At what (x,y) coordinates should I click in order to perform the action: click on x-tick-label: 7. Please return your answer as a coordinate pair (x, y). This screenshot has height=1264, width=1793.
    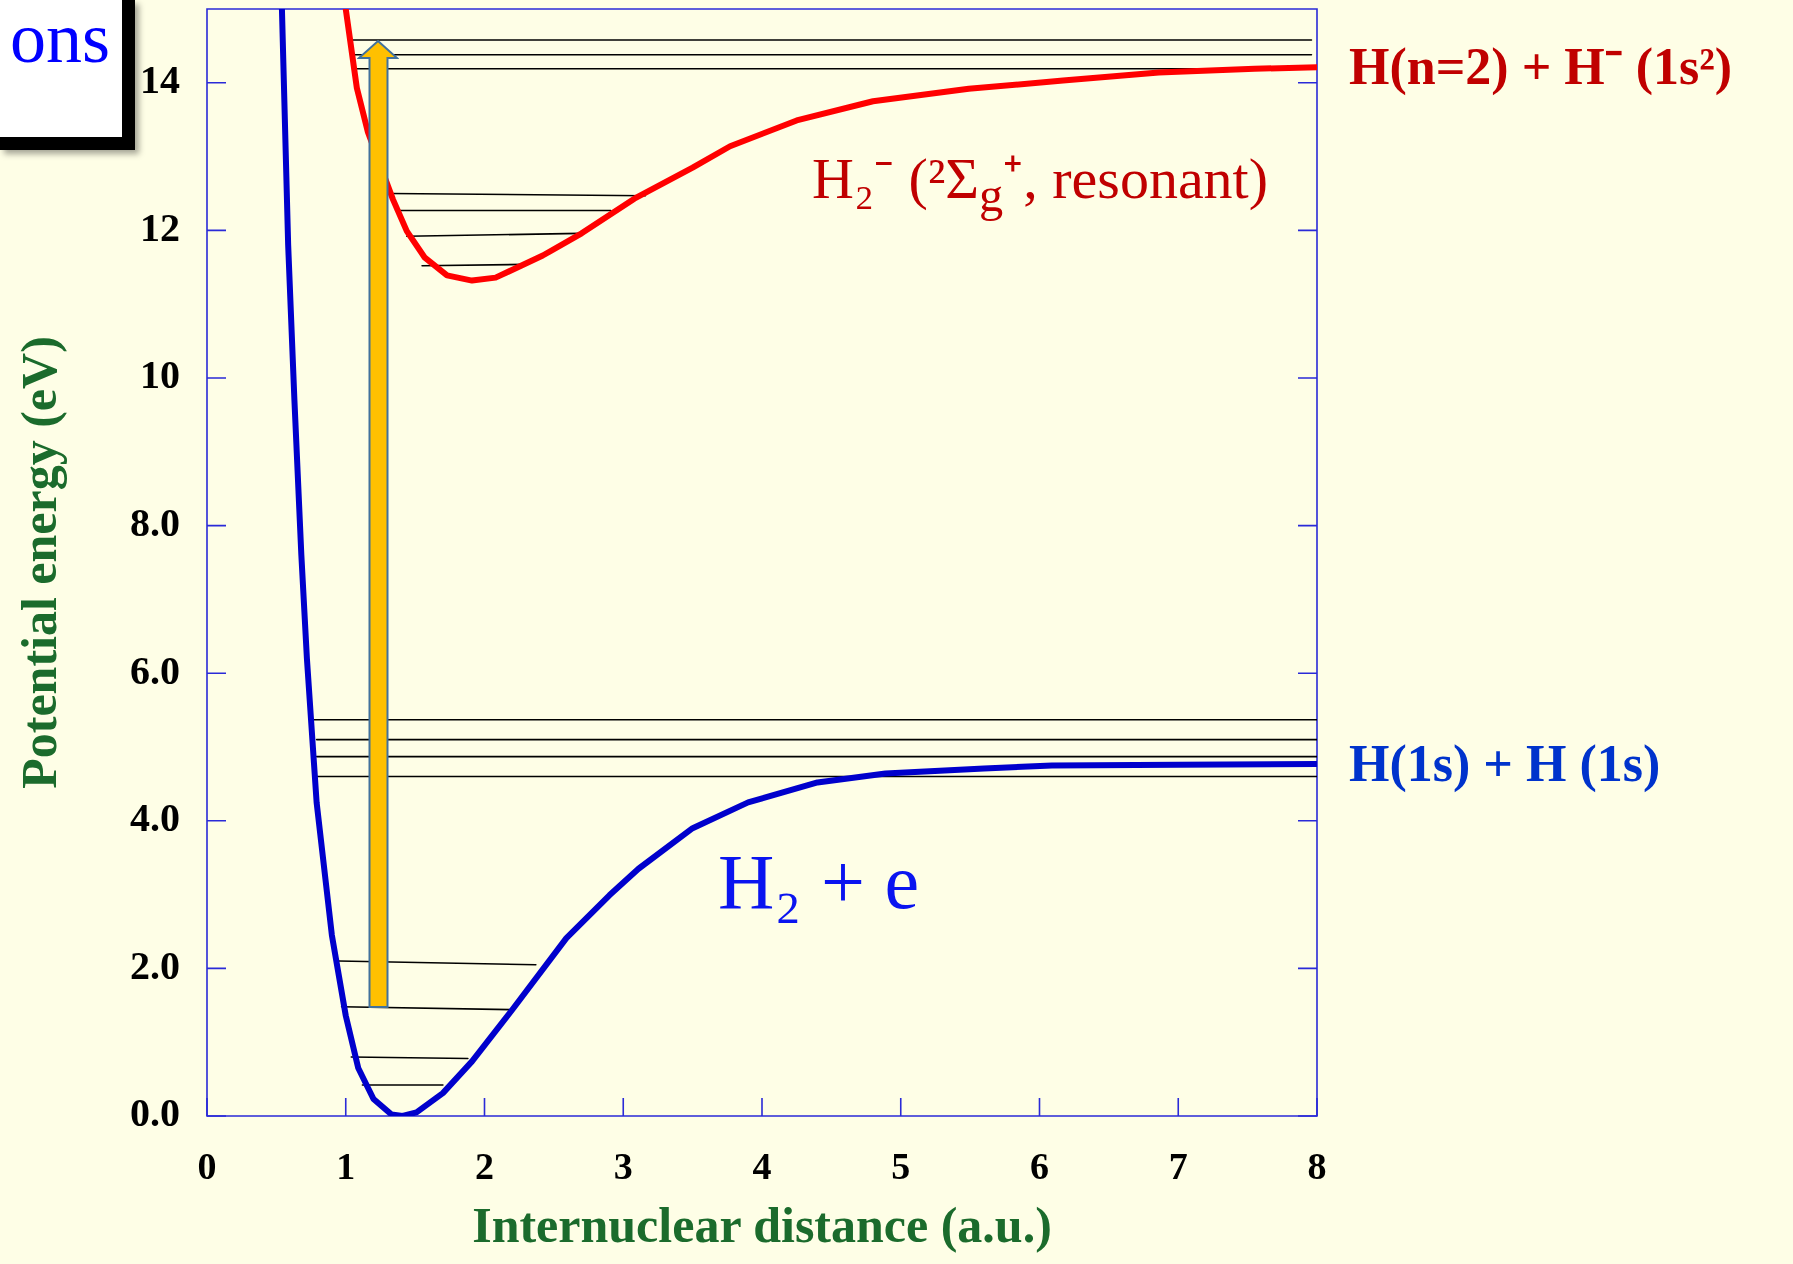
    Looking at the image, I should click on (1178, 1165).